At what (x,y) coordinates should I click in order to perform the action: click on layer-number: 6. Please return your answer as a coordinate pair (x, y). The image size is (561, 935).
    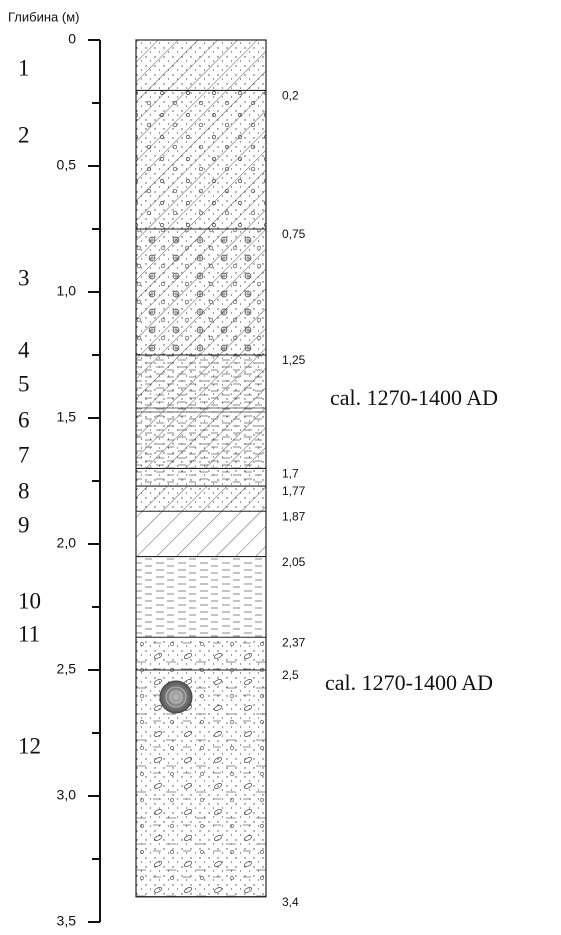
    Looking at the image, I should click on (24, 419).